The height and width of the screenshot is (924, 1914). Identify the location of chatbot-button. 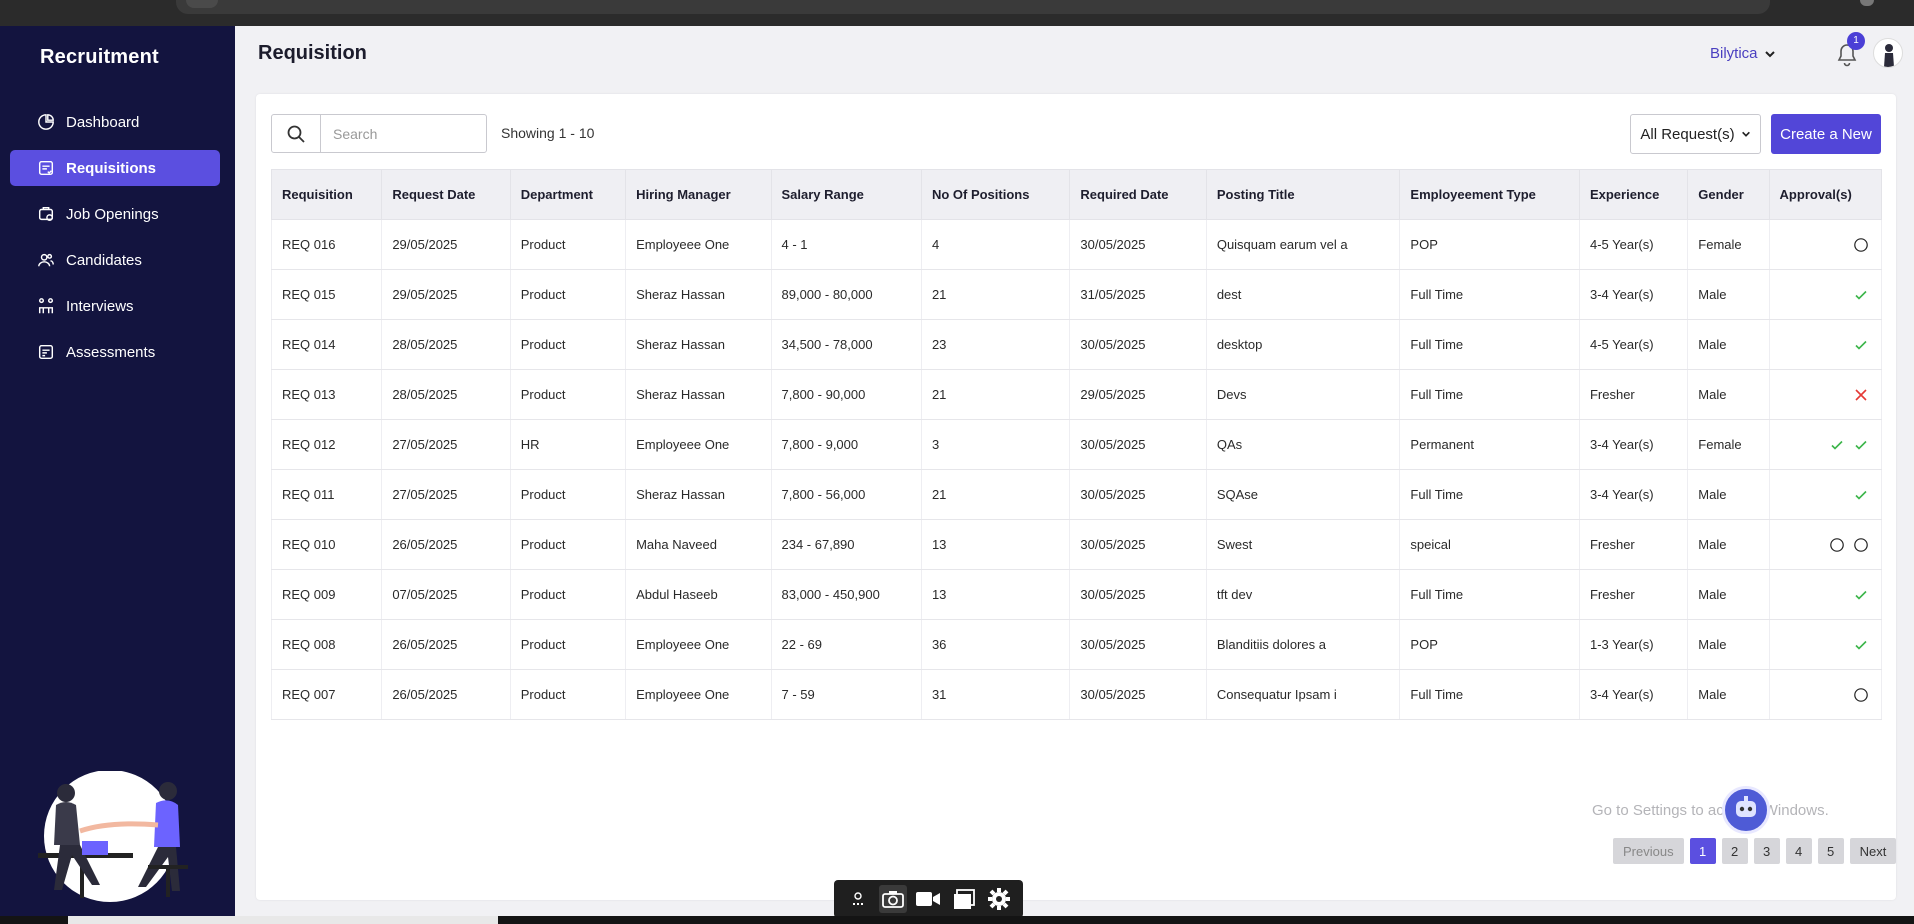
(1746, 810).